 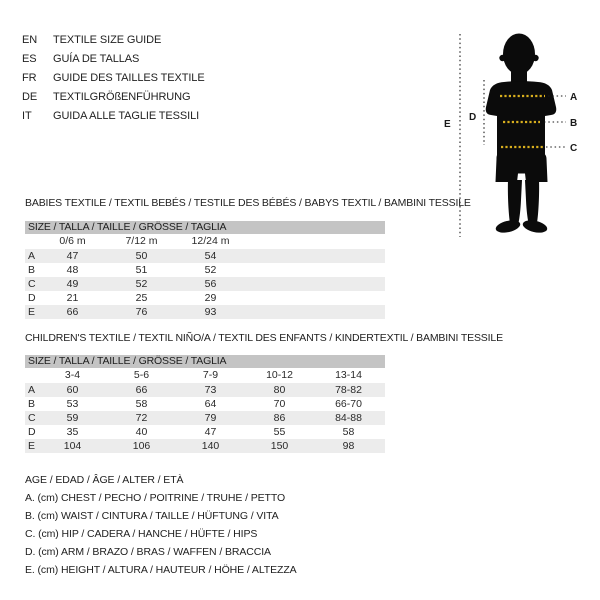 I want to click on table-row: D 21 25 29, so click(x=205, y=298).